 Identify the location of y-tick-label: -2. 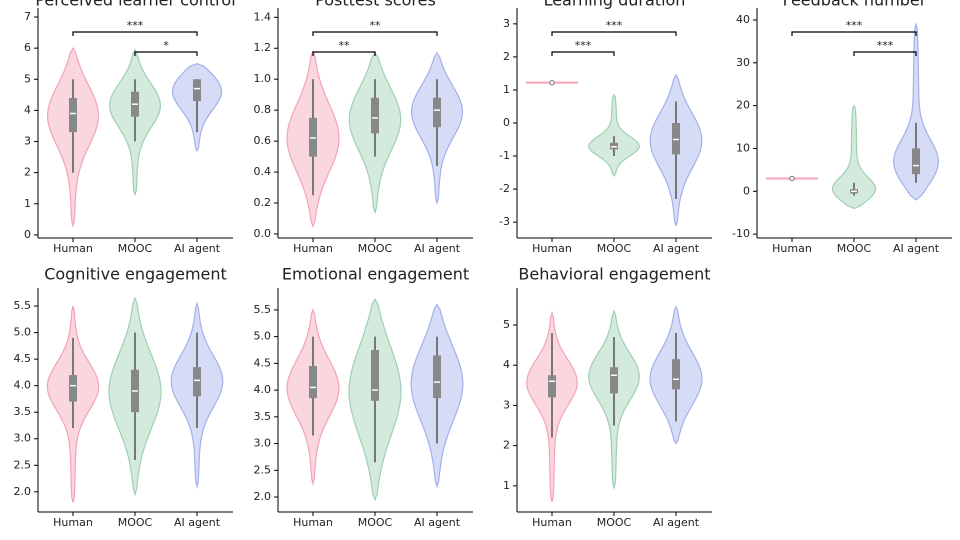
(504, 188).